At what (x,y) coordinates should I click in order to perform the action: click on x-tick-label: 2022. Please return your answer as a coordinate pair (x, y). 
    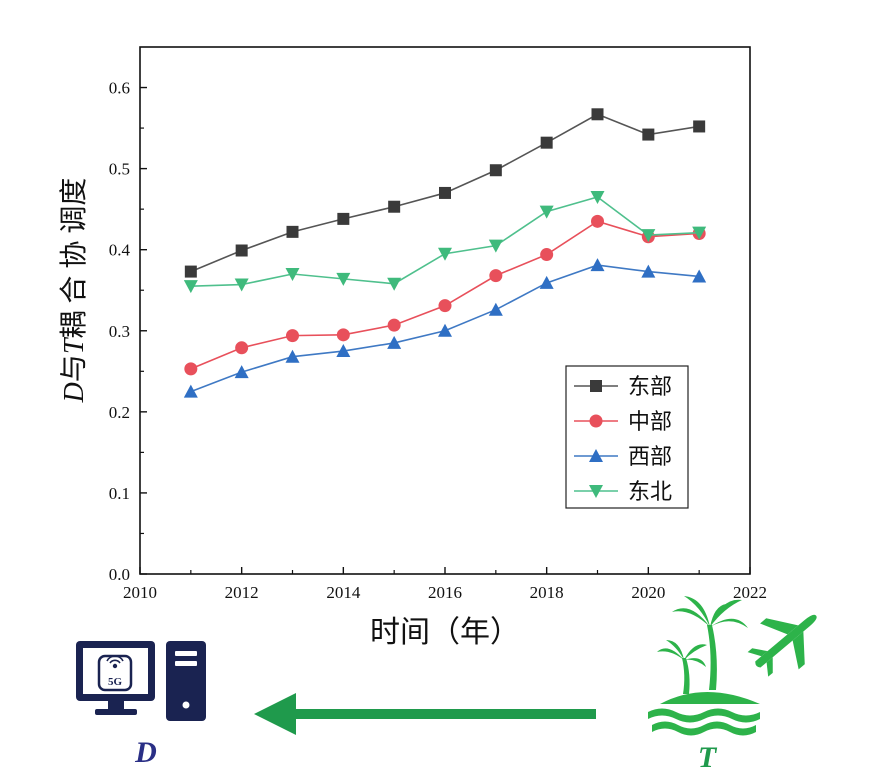
    Looking at the image, I should click on (750, 592).